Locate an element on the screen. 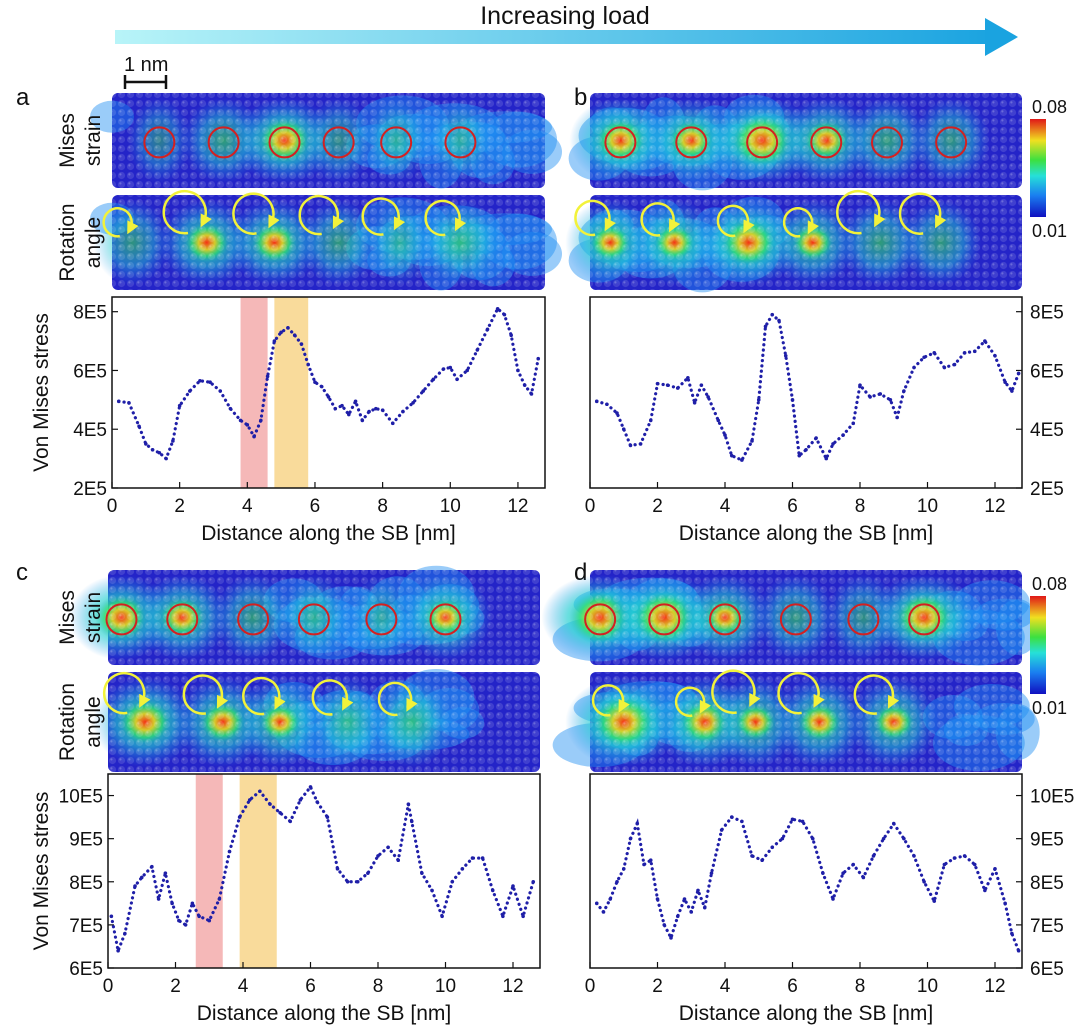 The image size is (1080, 1034). y-axis-label: Von Mises stress is located at coordinates (41, 871).